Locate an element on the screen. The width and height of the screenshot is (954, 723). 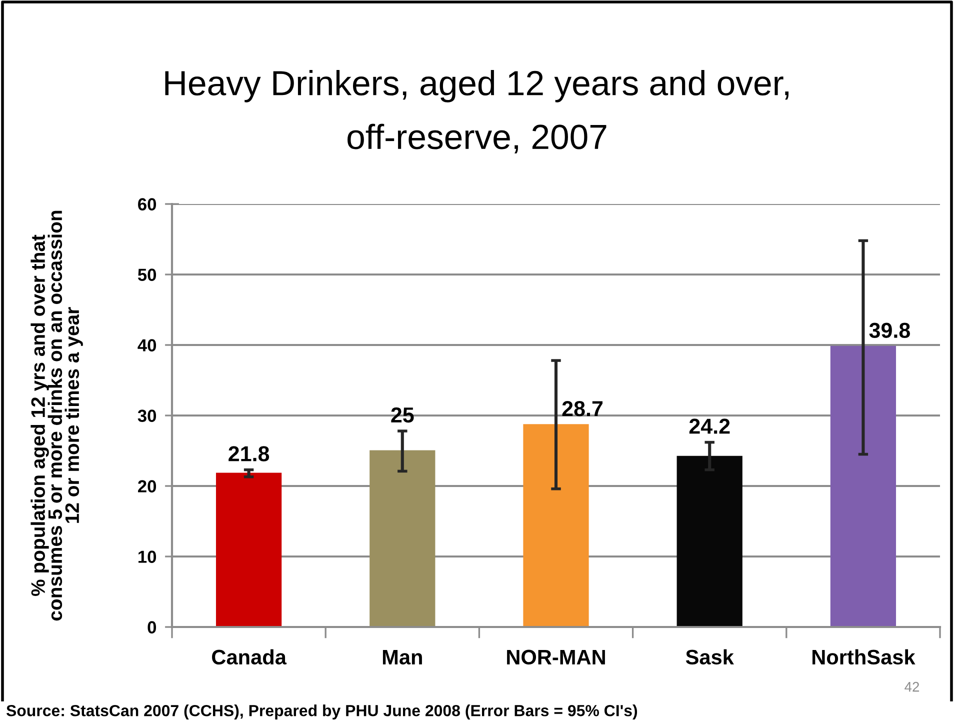
x-tick-label: NOR-MAN is located at coordinates (556, 657).